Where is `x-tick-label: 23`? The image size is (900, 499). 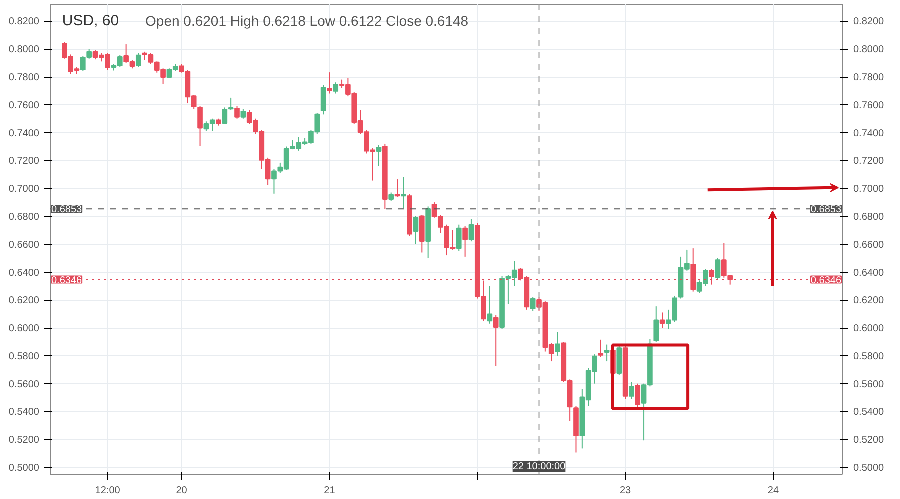 x-tick-label: 23 is located at coordinates (626, 491).